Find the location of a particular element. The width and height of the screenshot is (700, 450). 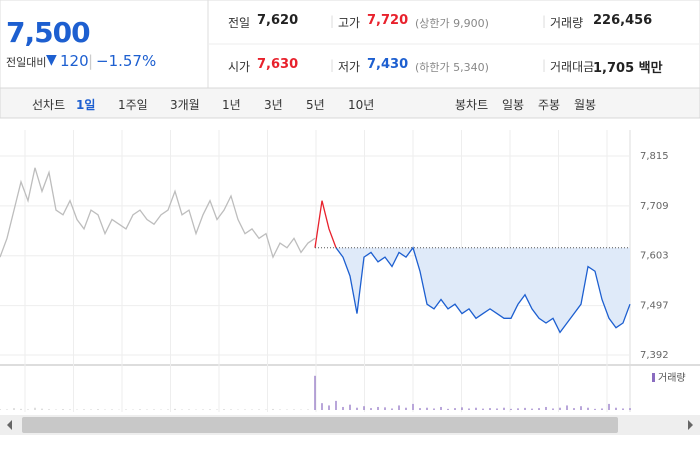

scroll-thumb is located at coordinates (320, 425).